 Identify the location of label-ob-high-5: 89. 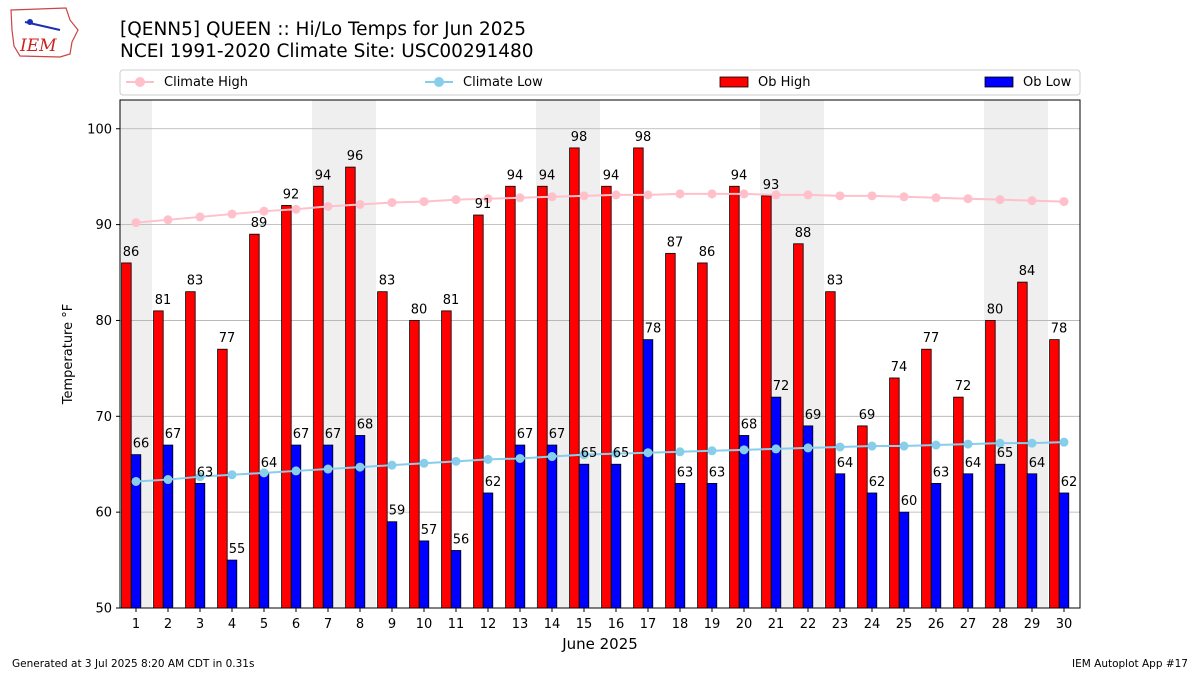
(259, 223).